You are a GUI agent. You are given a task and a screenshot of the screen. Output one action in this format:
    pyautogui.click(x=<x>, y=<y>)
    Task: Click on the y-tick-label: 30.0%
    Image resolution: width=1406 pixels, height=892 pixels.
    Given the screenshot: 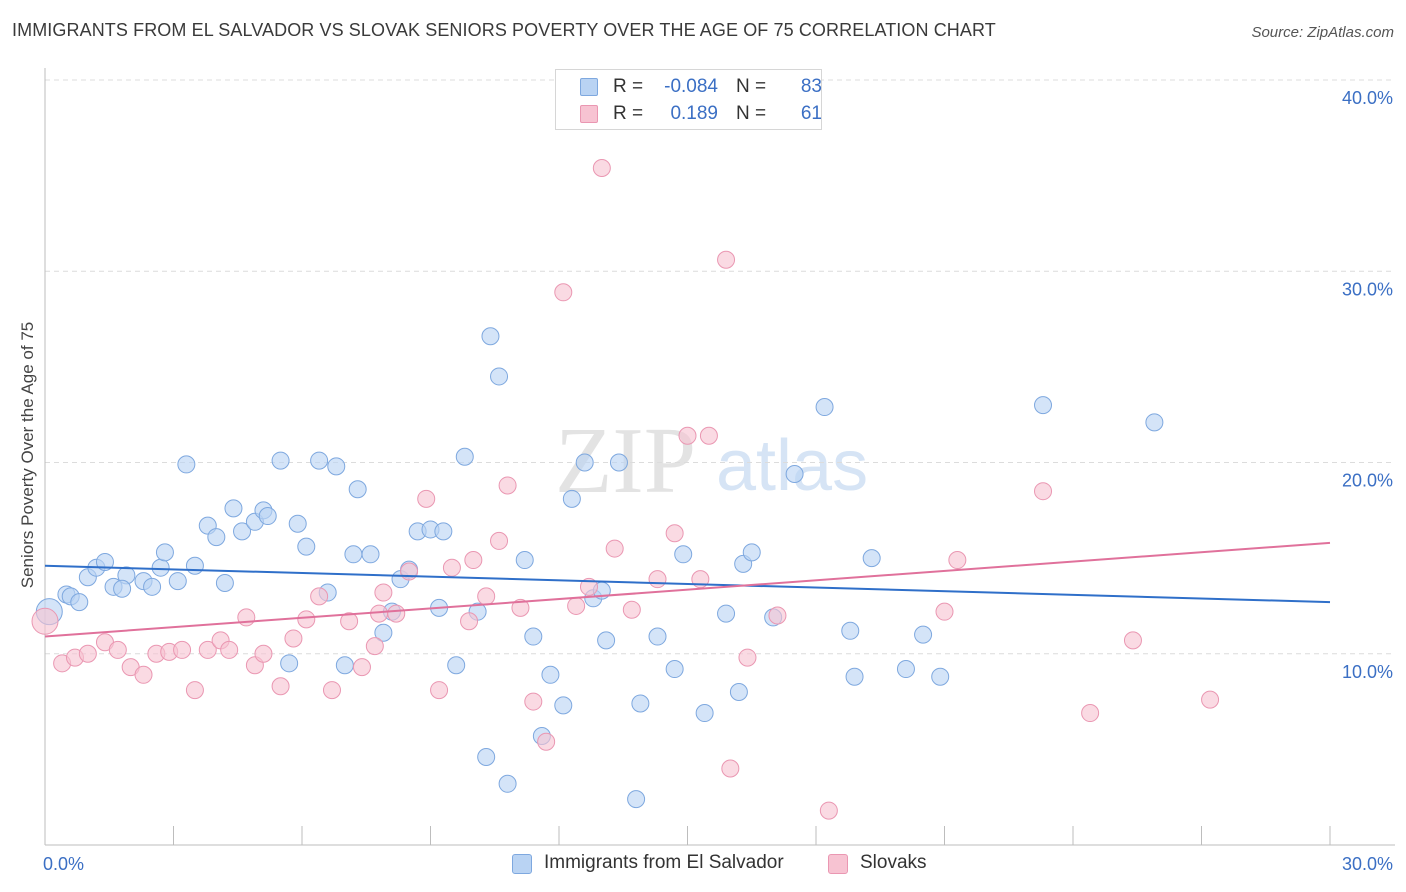 What is the action you would take?
    pyautogui.click(x=1367, y=289)
    